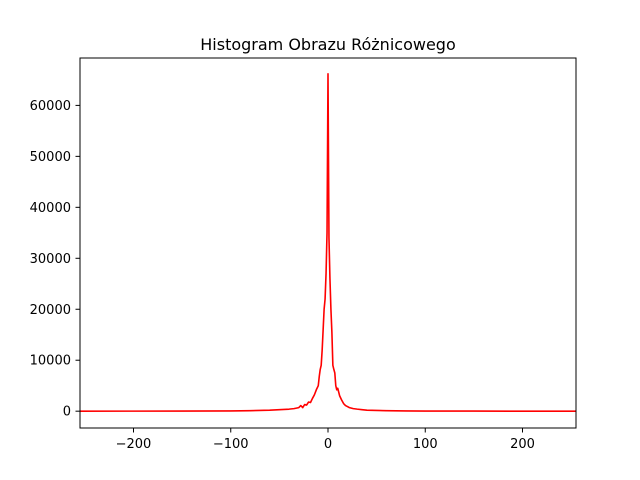  Describe the element at coordinates (50, 157) in the screenshot. I see `y-tick-label: 50000` at that location.